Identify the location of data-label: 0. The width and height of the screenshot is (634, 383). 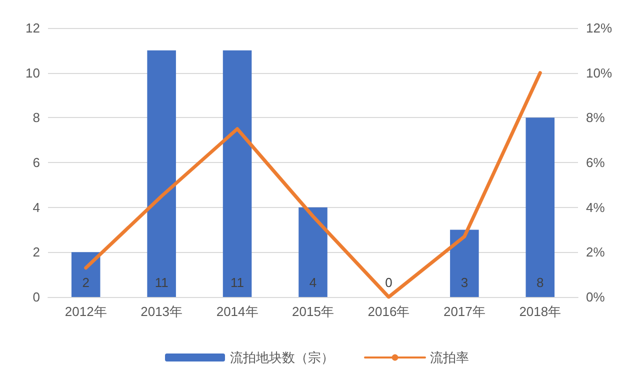
(388, 282).